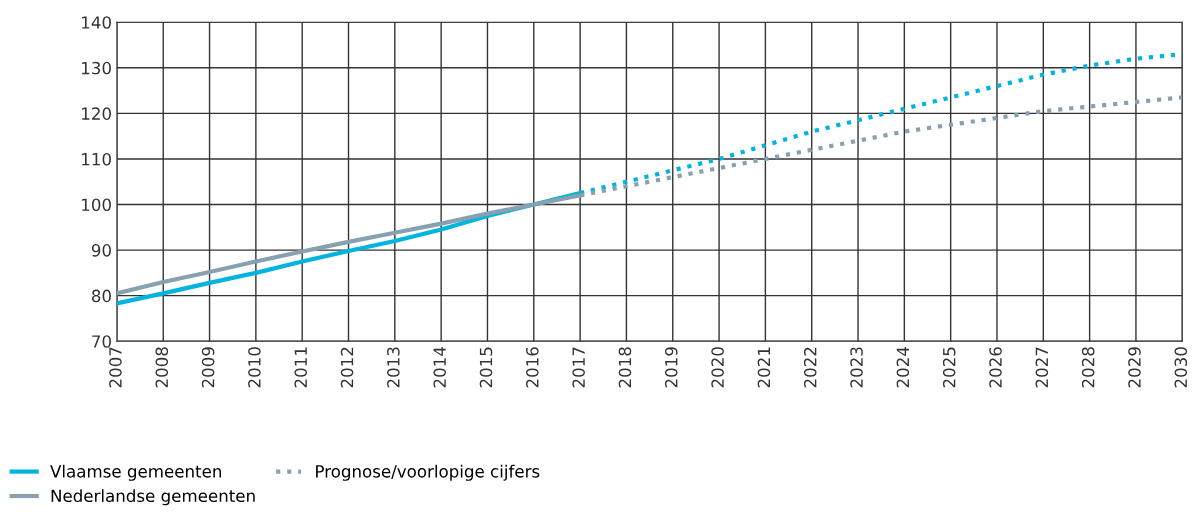  Describe the element at coordinates (1042, 367) in the screenshot. I see `x-tick-label: 2027` at that location.